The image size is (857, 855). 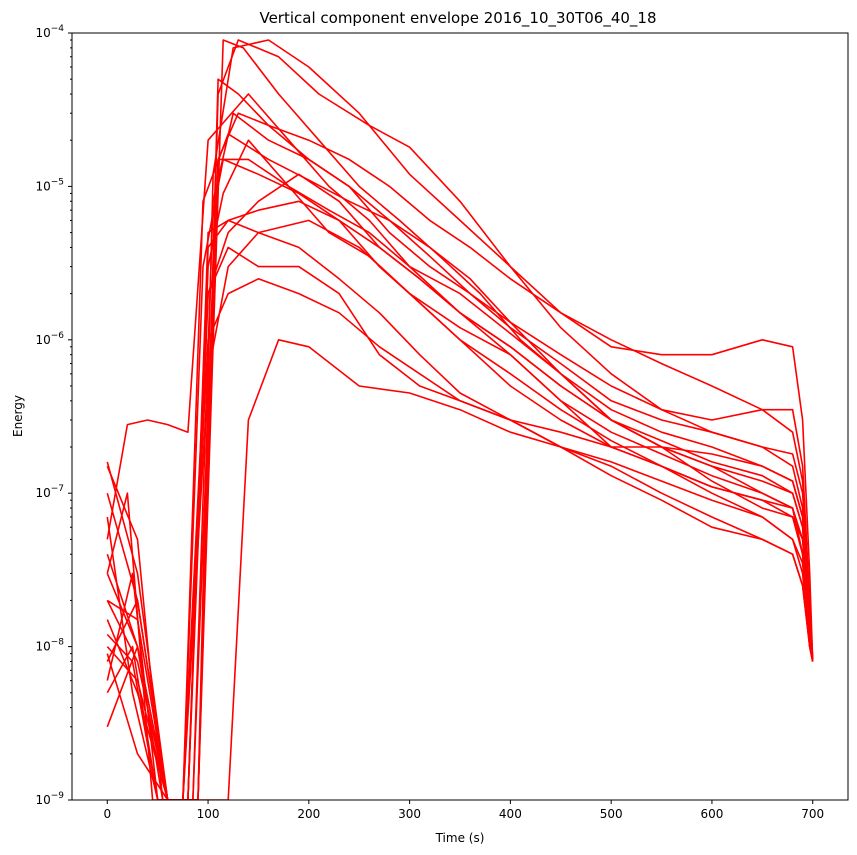 I want to click on x-tick-label: 200, so click(x=308, y=814).